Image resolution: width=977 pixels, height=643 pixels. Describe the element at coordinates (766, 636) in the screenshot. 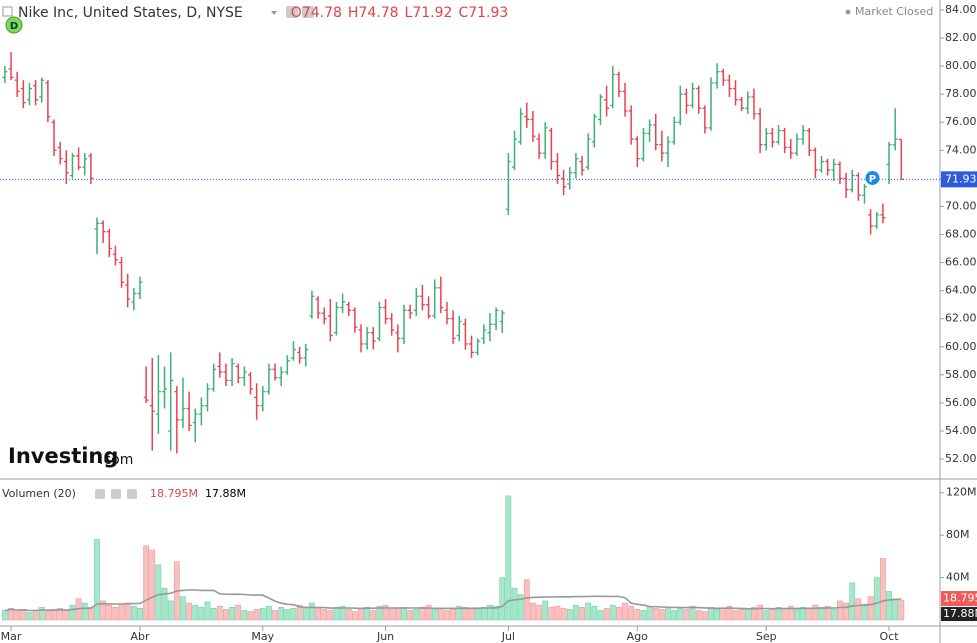

I see `x-tick-label: Sep` at that location.